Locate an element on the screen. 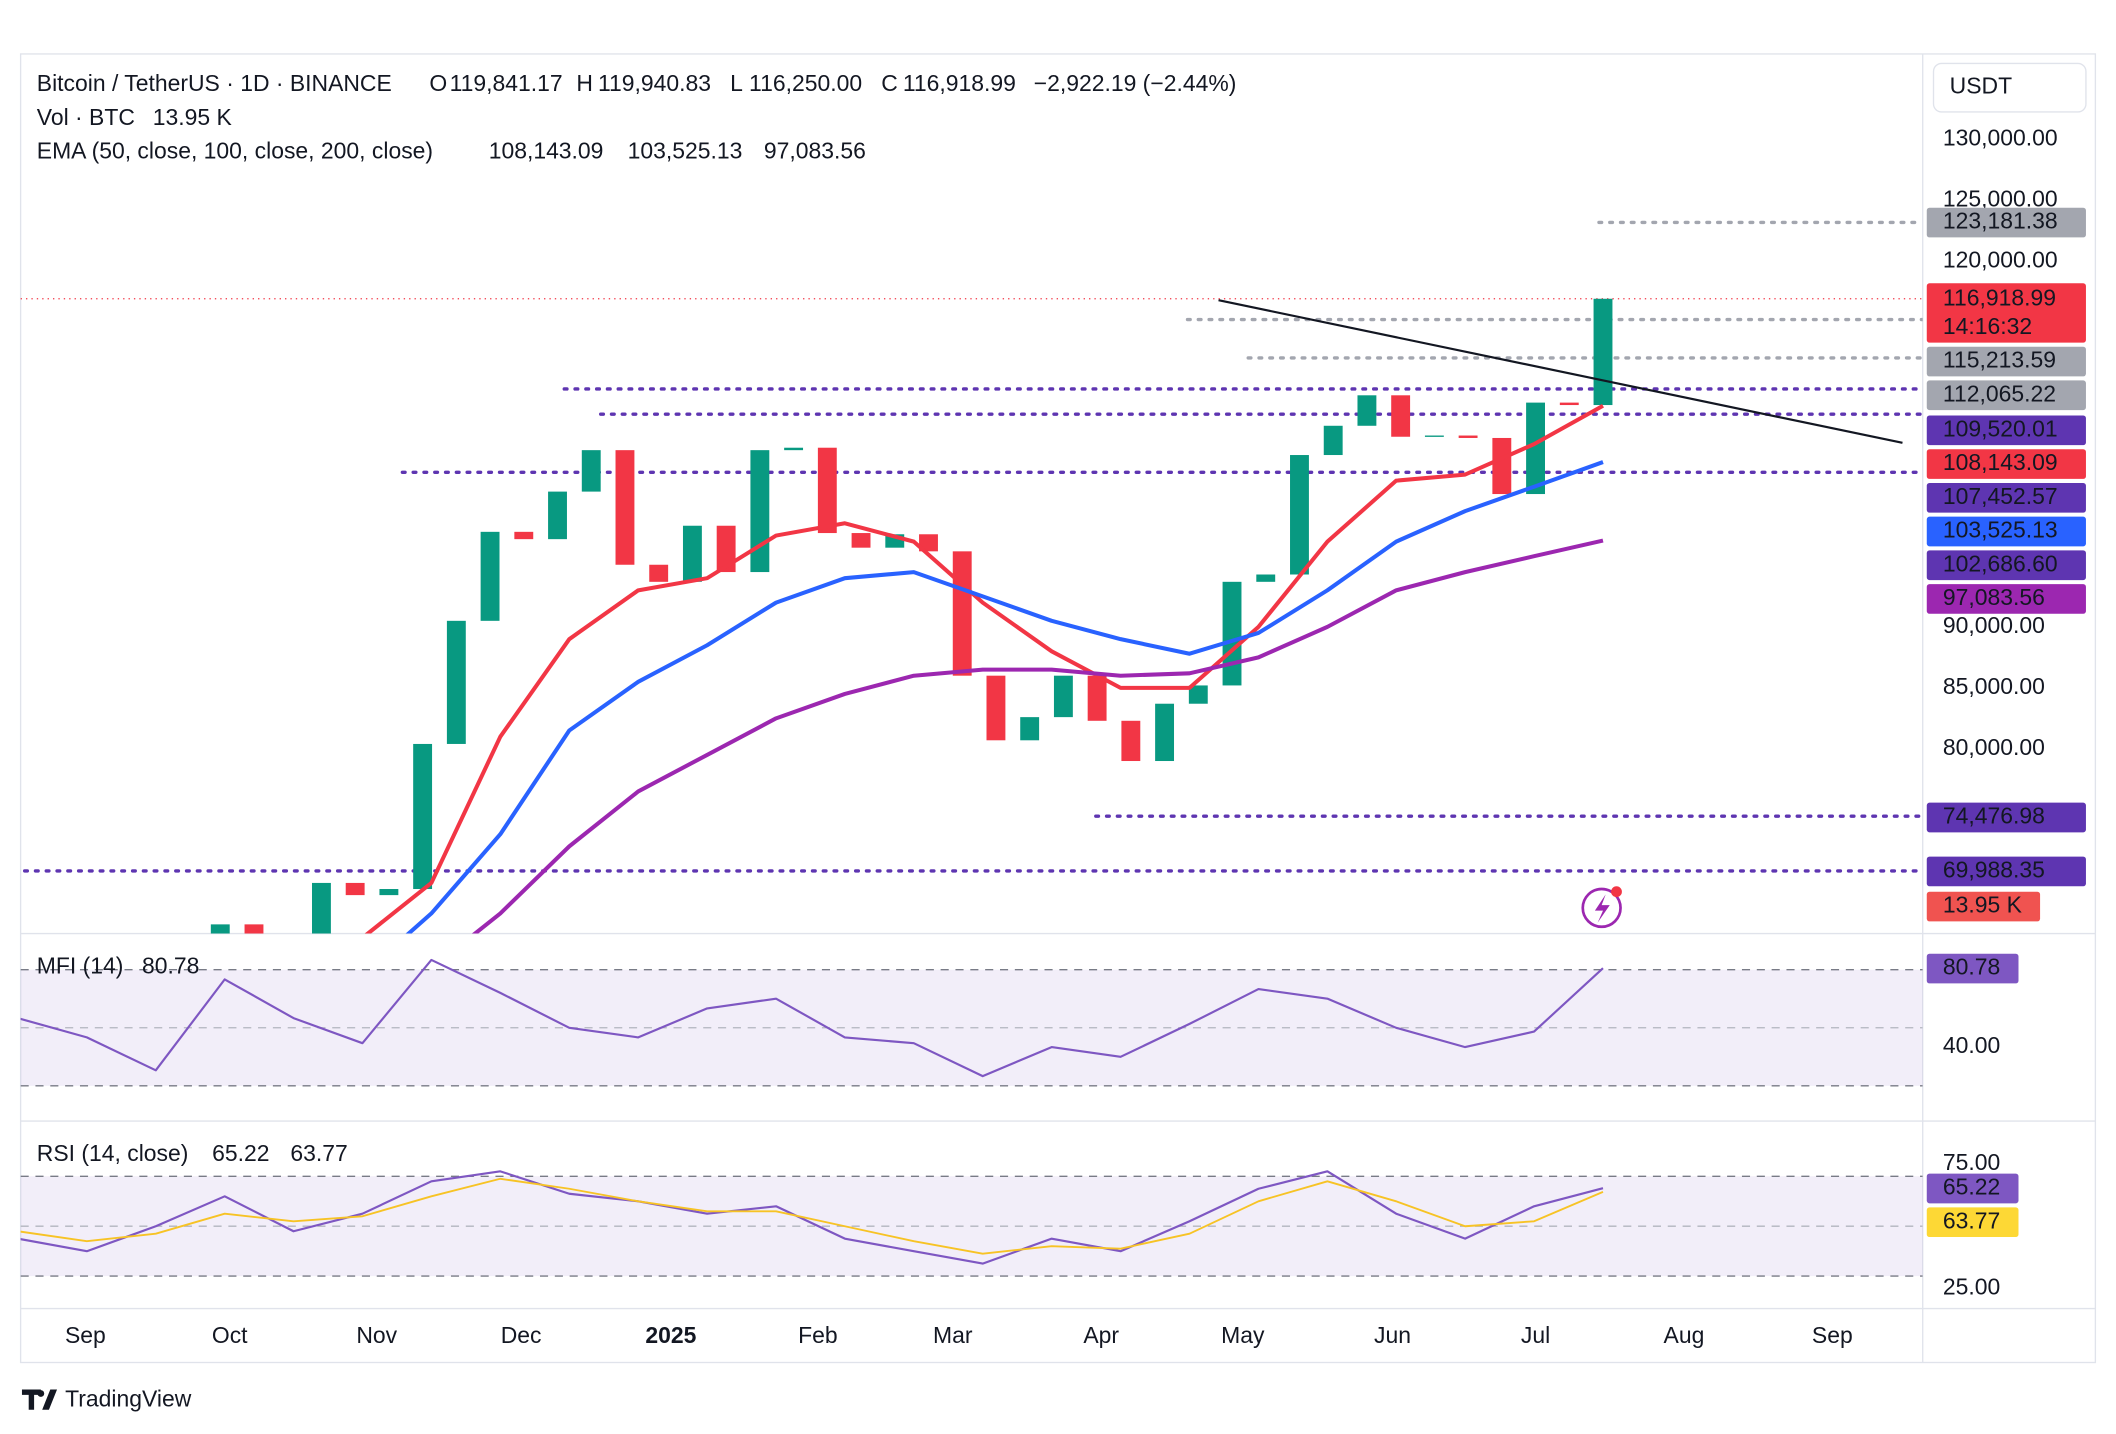 The image size is (2116, 1434). pane-value: 80.78 is located at coordinates (170, 965).